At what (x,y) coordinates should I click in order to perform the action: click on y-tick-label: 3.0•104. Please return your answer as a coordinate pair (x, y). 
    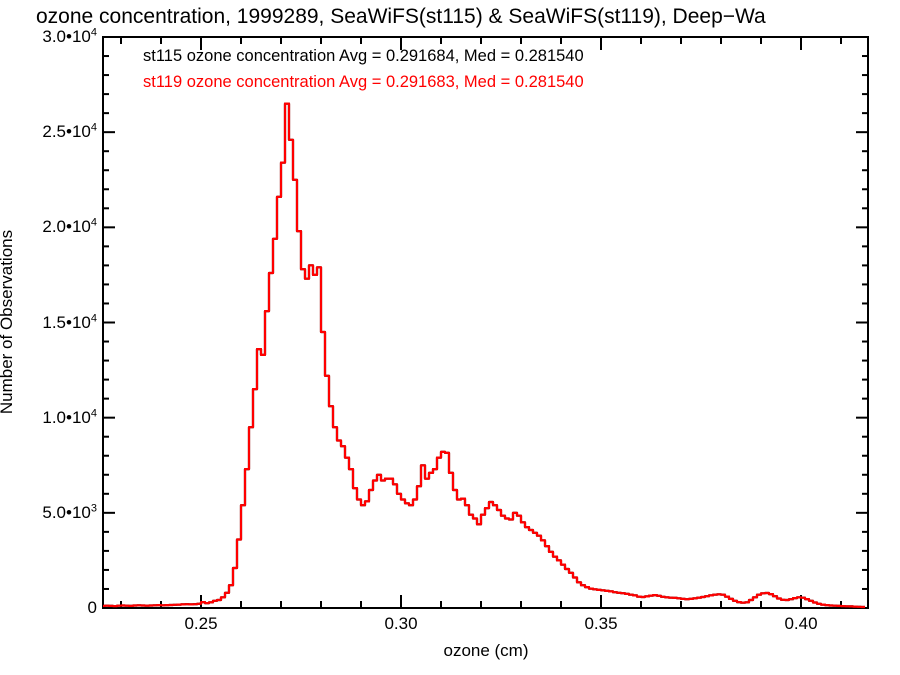
    Looking at the image, I should click on (69, 36).